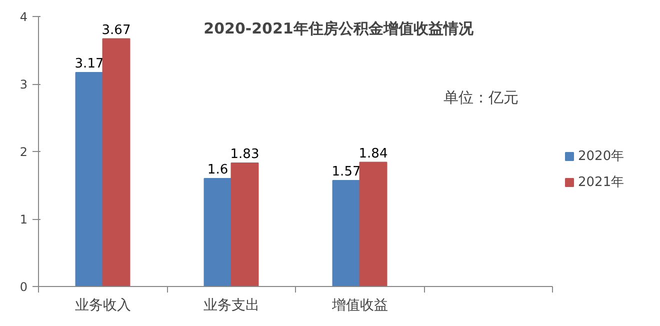 This screenshot has width=660, height=326. What do you see at coordinates (481, 97) in the screenshot?
I see `annotation: 单位：亿元` at bounding box center [481, 97].